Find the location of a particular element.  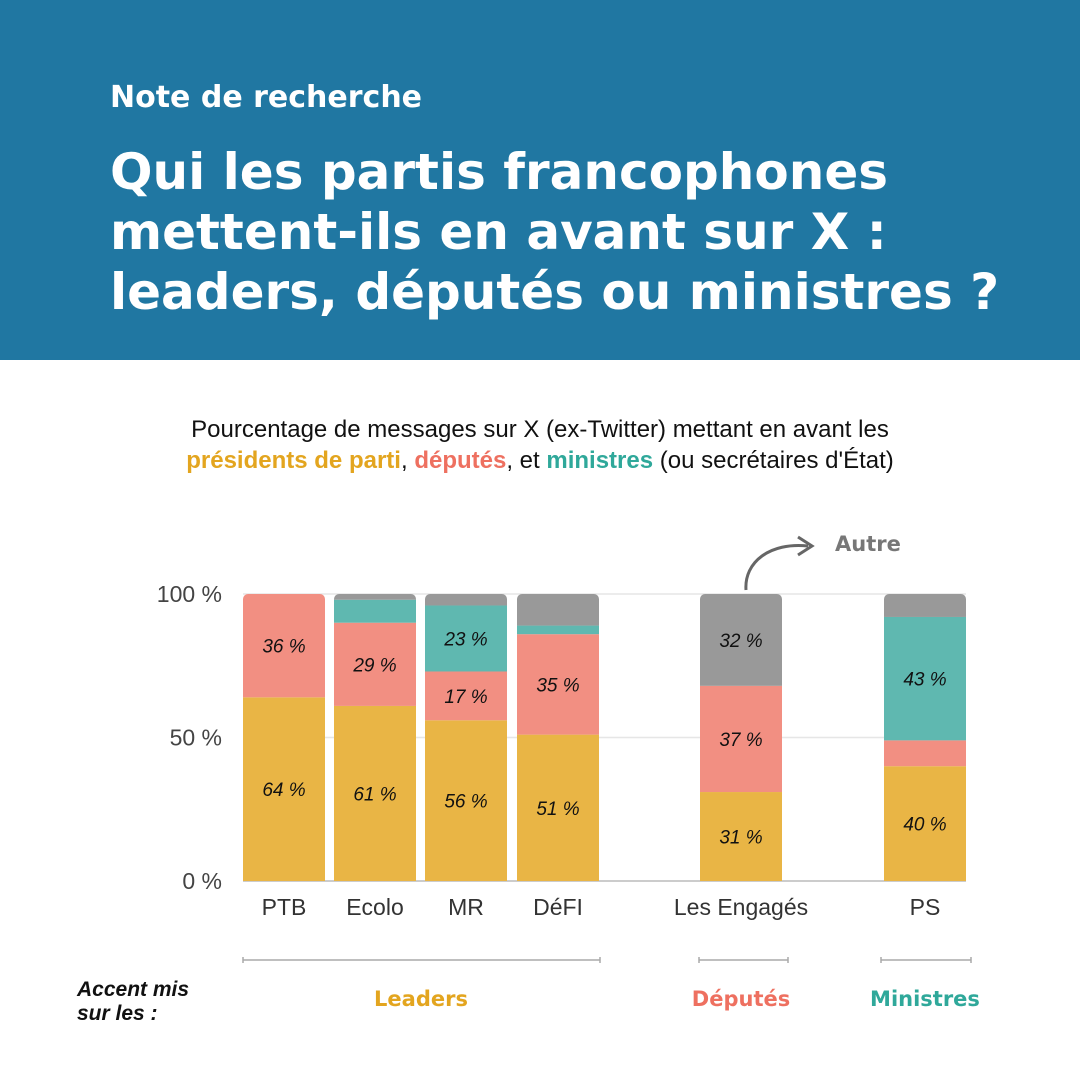

legend-presidents: présidents de parti is located at coordinates (293, 460).